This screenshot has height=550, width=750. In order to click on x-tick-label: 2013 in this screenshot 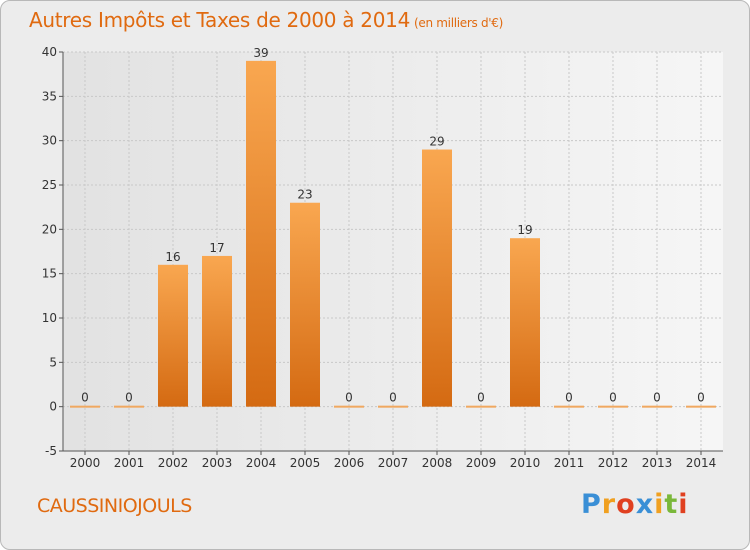, I will do `click(657, 463)`.